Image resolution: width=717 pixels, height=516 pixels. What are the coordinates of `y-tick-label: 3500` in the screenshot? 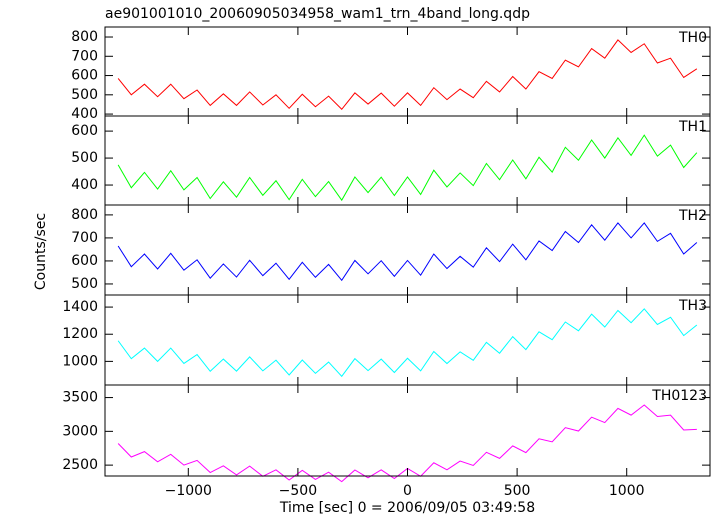 It's located at (80, 398).